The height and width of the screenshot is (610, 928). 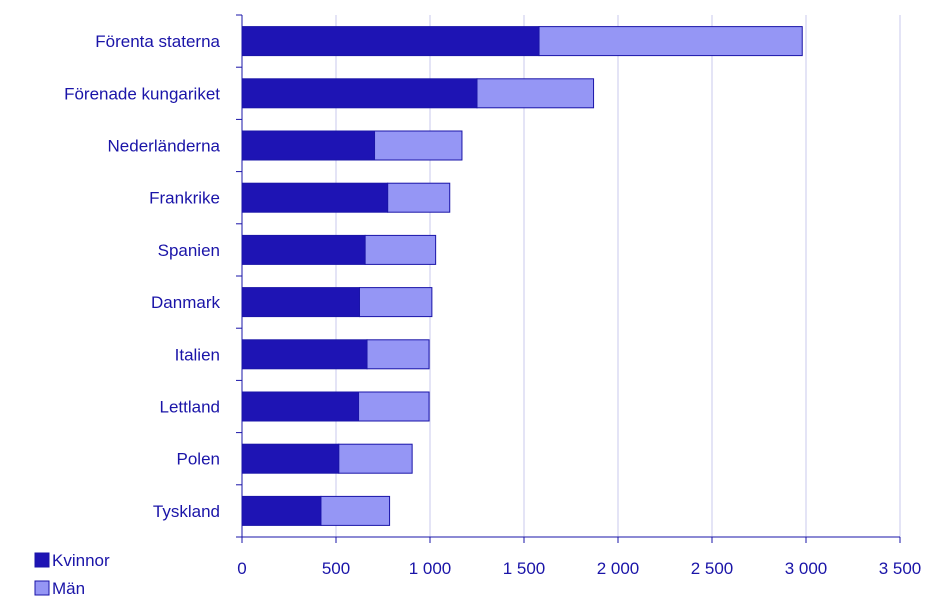 What do you see at coordinates (72, 574) in the screenshot?
I see `legend: Kvinnor Män` at bounding box center [72, 574].